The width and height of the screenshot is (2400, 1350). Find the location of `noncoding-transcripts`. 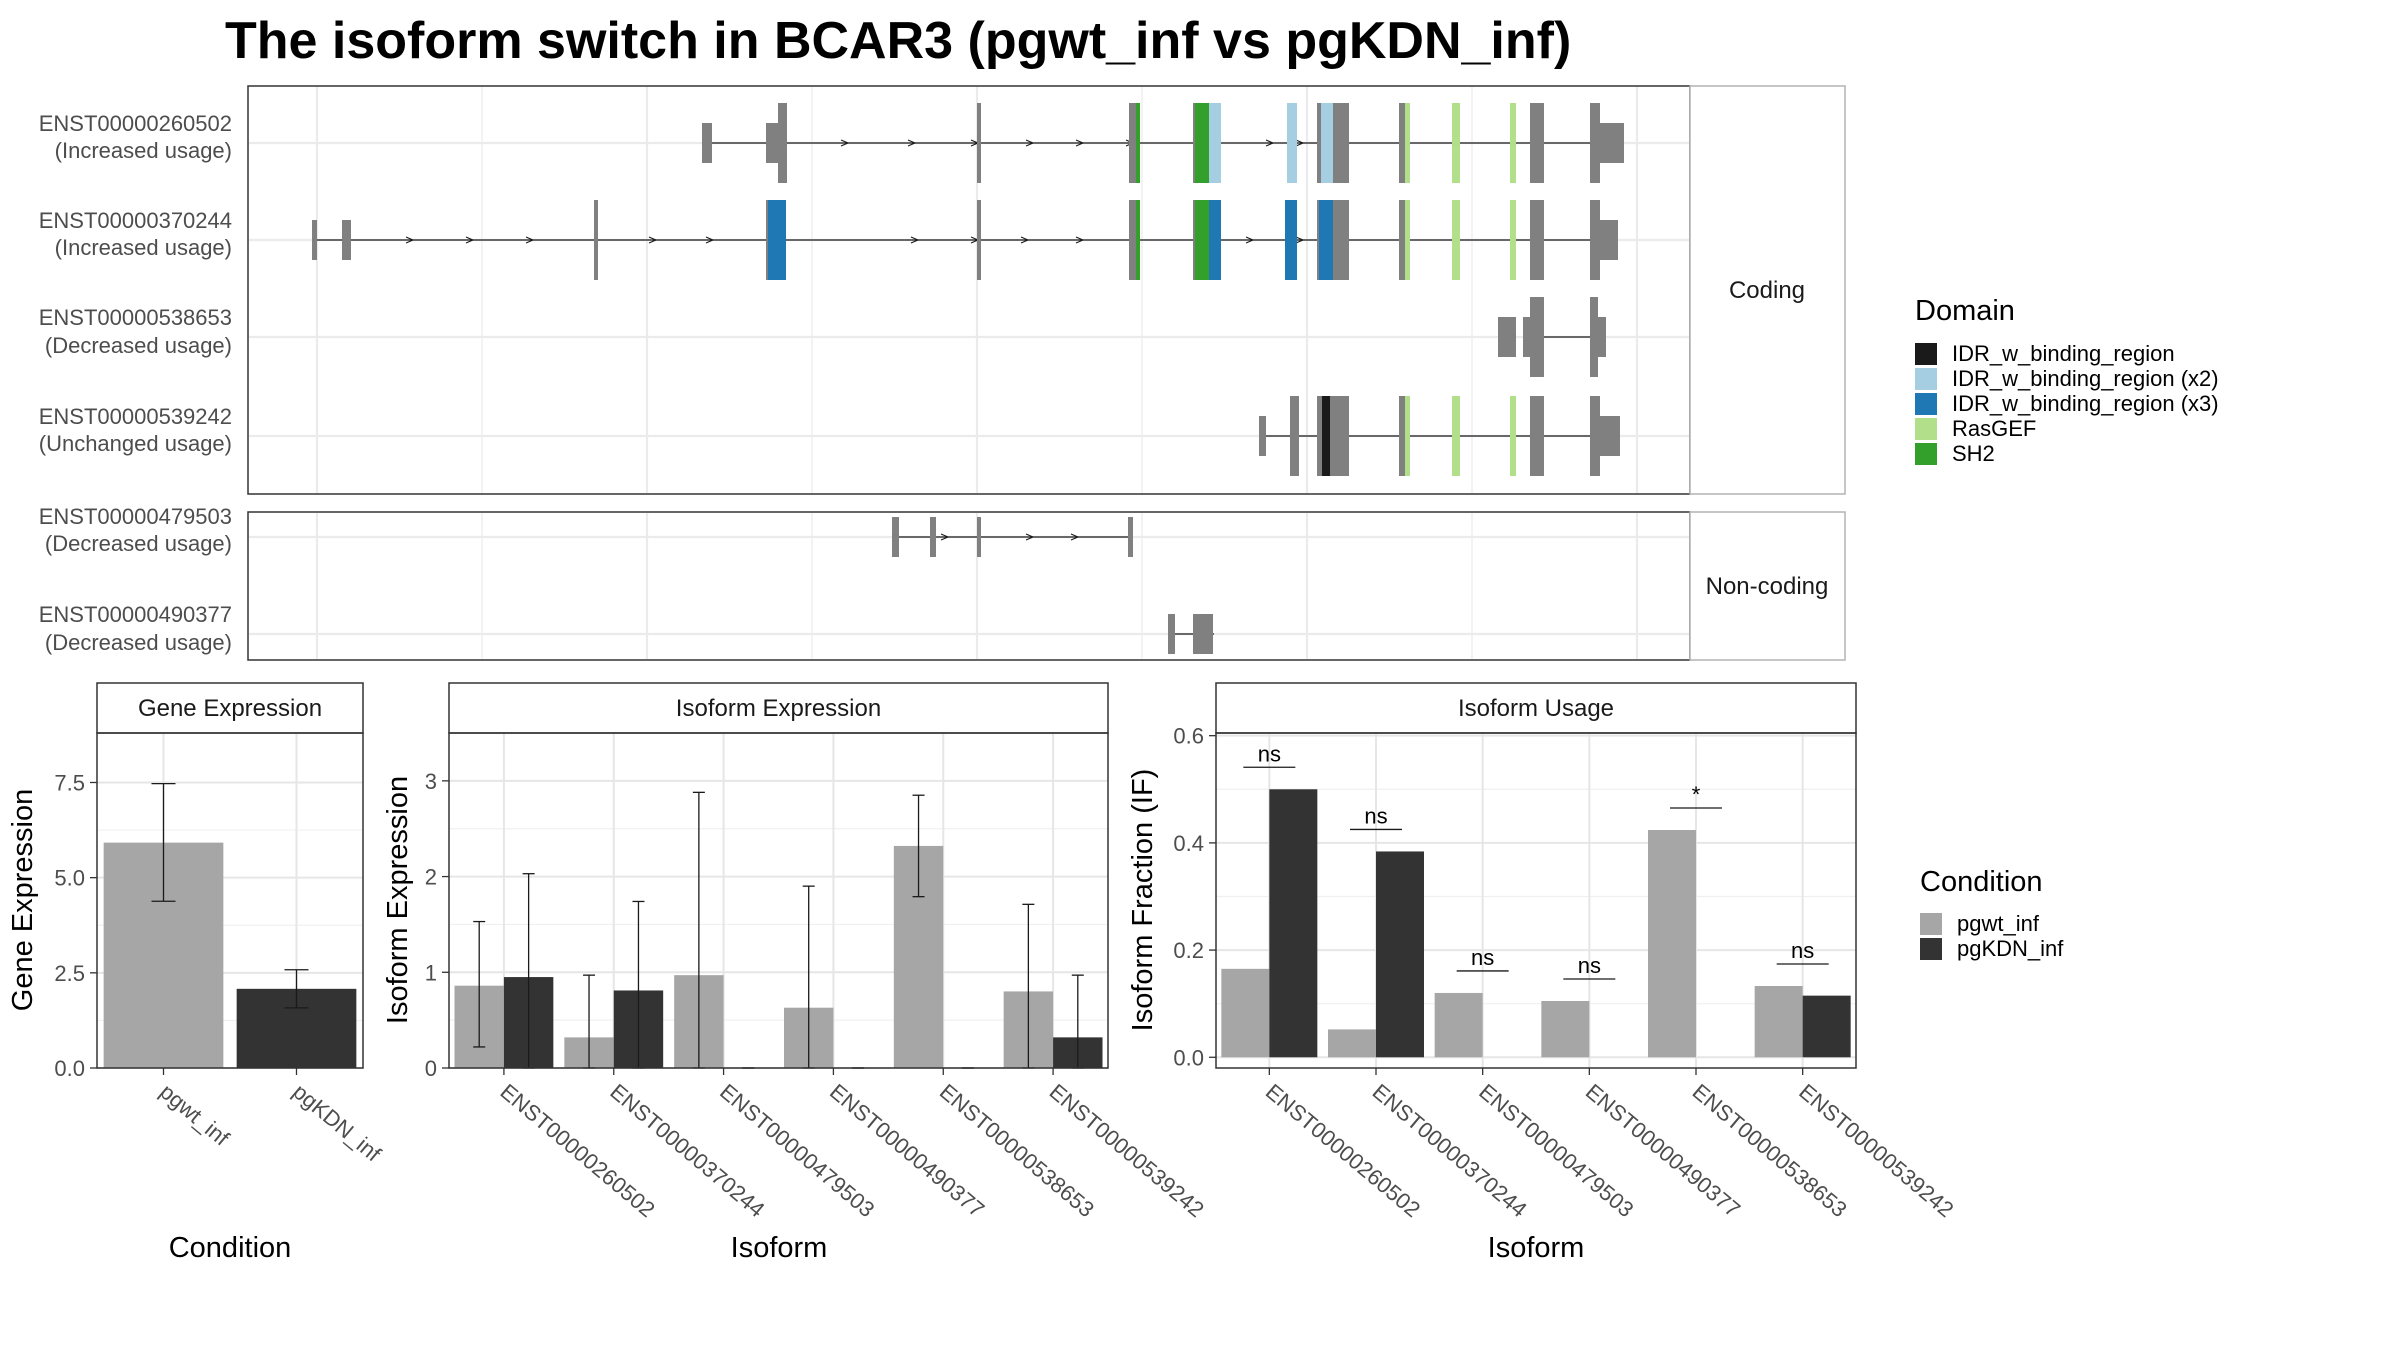

noncoding-transcripts is located at coordinates (1053, 585).